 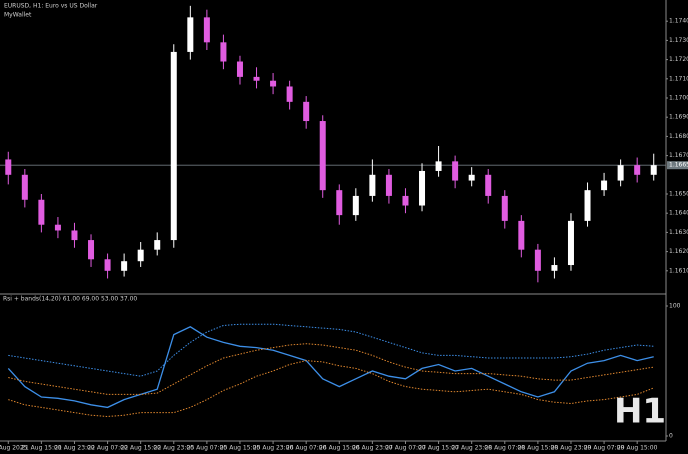 What do you see at coordinates (273, 448) in the screenshot?
I see `x-tick-label: 25 Aug 23:00` at bounding box center [273, 448].